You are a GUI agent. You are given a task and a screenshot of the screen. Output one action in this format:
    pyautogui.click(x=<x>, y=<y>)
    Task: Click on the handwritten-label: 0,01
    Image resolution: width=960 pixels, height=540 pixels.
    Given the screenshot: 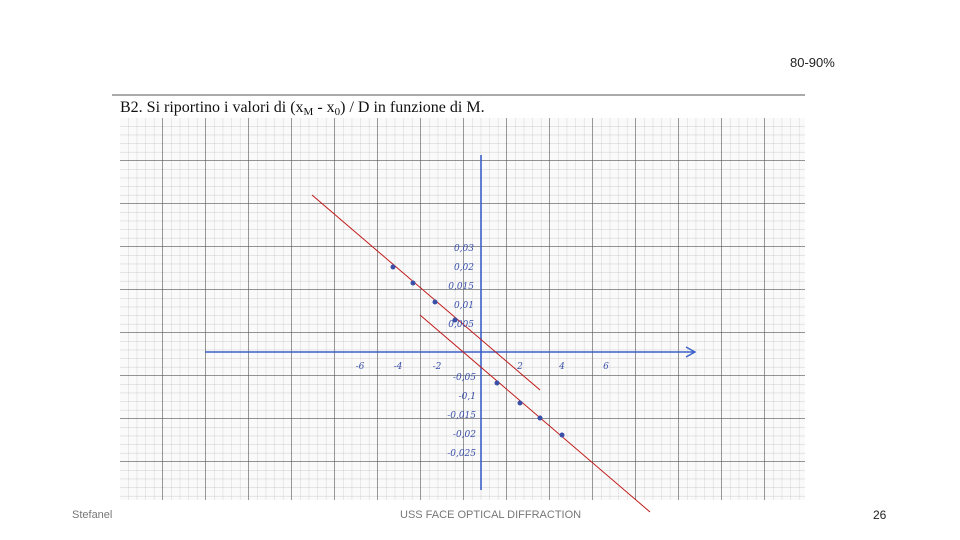 What is the action you would take?
    pyautogui.click(x=464, y=306)
    